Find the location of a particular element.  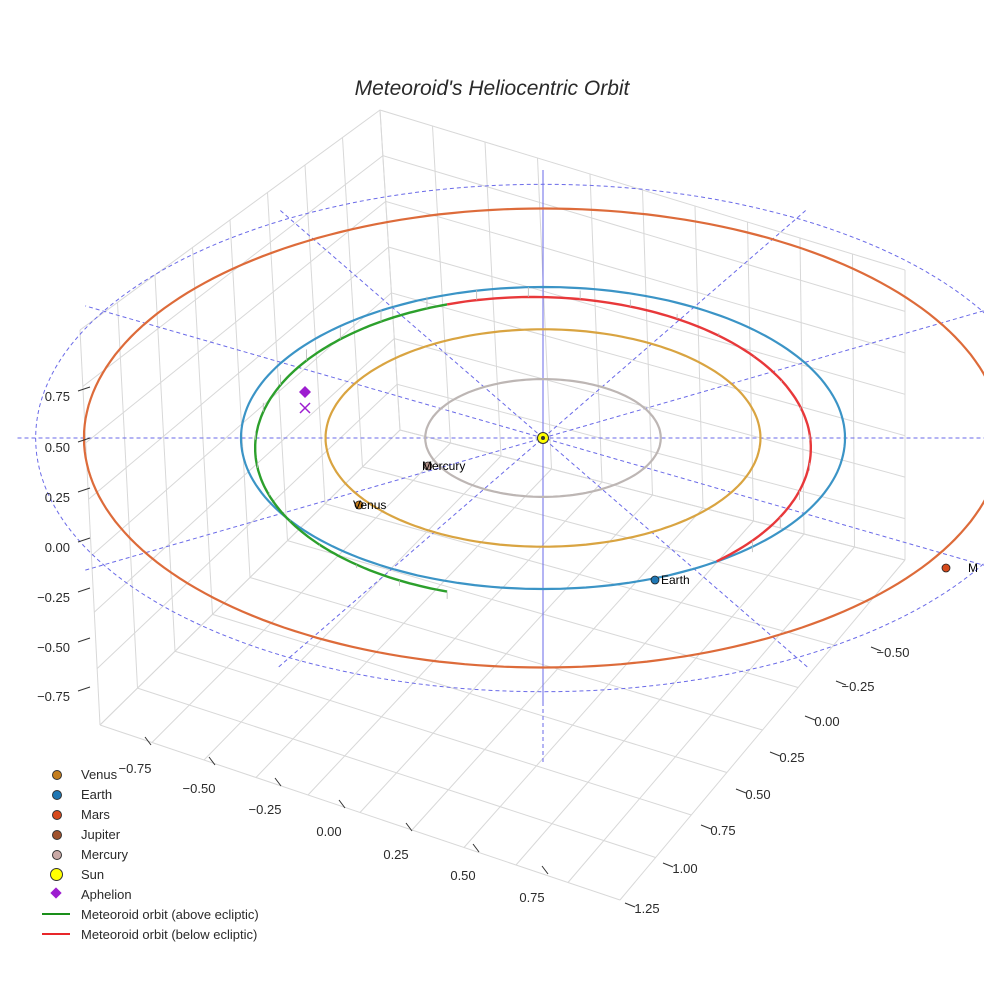

legend-label: Meteoroid orbit (below ecliptic) is located at coordinates (169, 934).